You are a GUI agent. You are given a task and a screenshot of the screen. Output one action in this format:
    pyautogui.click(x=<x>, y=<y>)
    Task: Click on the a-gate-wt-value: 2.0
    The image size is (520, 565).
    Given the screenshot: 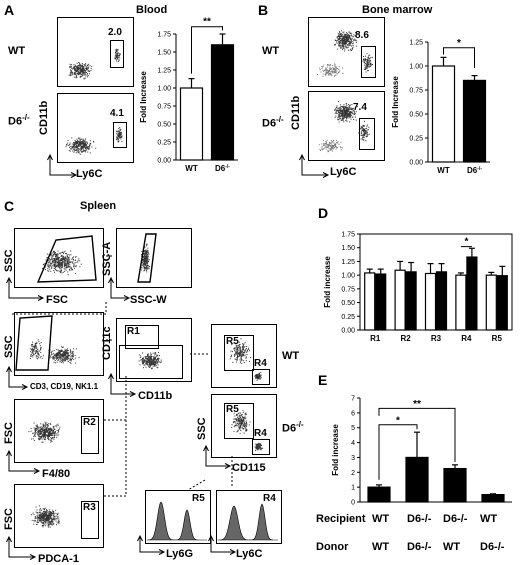 What is the action you would take?
    pyautogui.click(x=115, y=32)
    